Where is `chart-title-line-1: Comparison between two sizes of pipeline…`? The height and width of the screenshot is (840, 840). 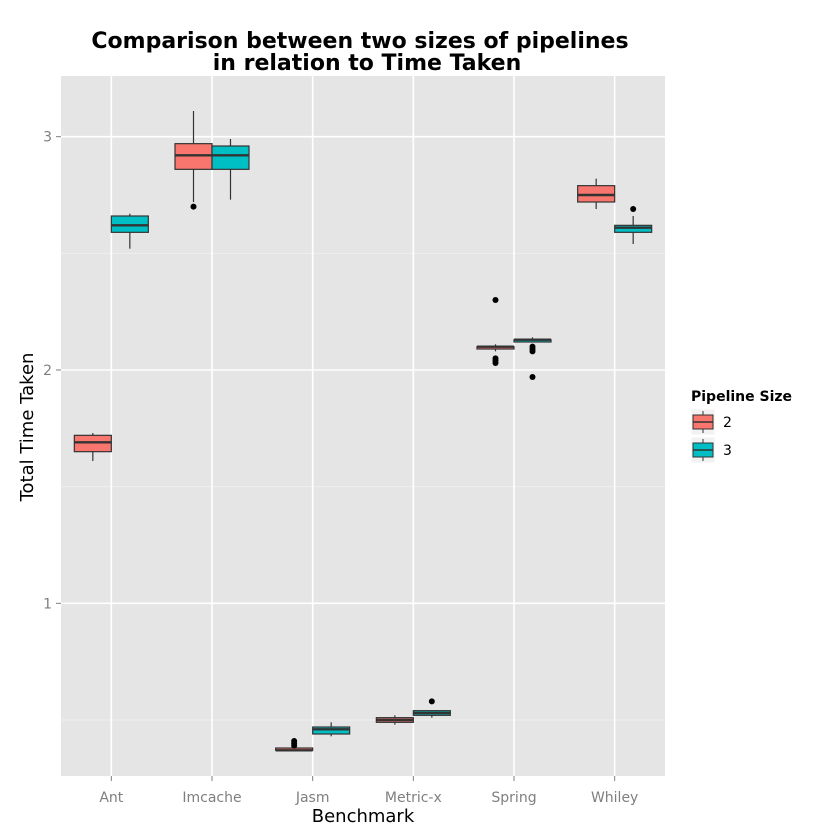
chart-title-line-1: Comparison between two sizes of pipeline… is located at coordinates (359, 41).